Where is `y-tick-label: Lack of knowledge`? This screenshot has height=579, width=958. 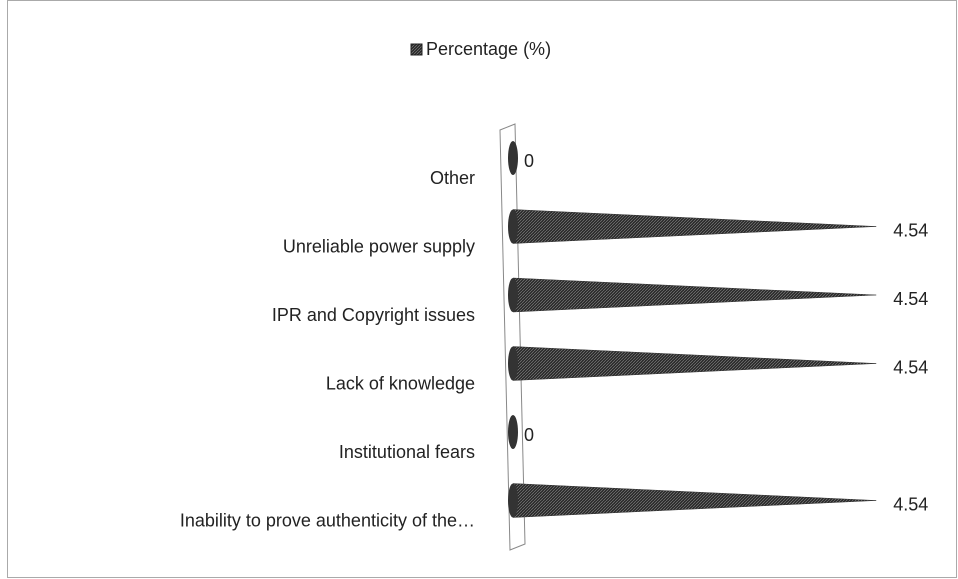
y-tick-label: Lack of knowledge is located at coordinates (400, 383).